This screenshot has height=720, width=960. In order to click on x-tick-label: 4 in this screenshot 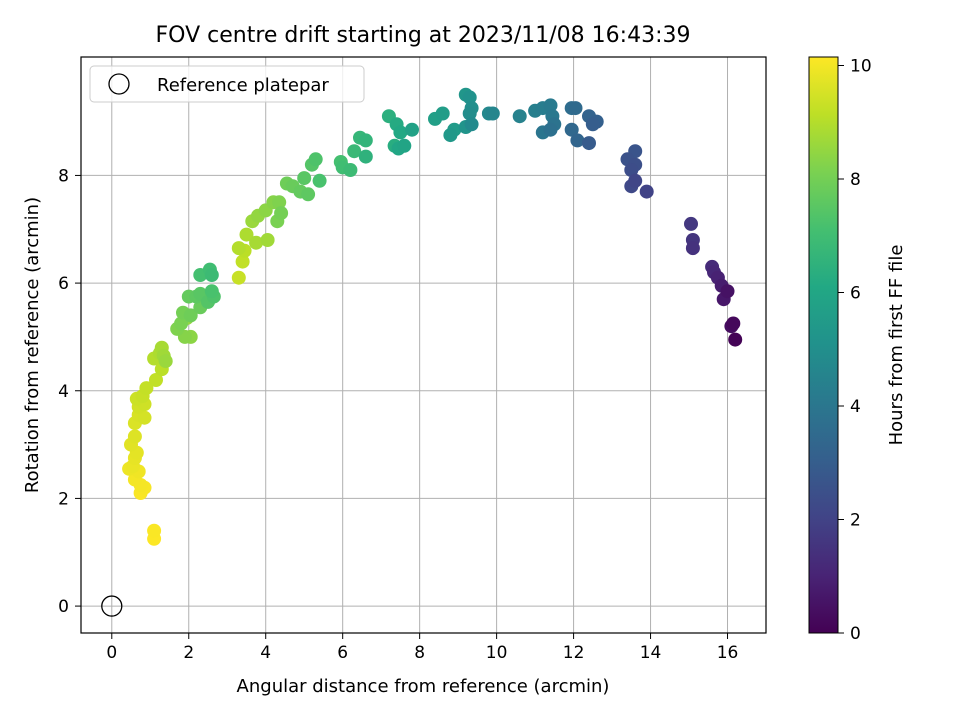, I will do `click(265, 653)`.